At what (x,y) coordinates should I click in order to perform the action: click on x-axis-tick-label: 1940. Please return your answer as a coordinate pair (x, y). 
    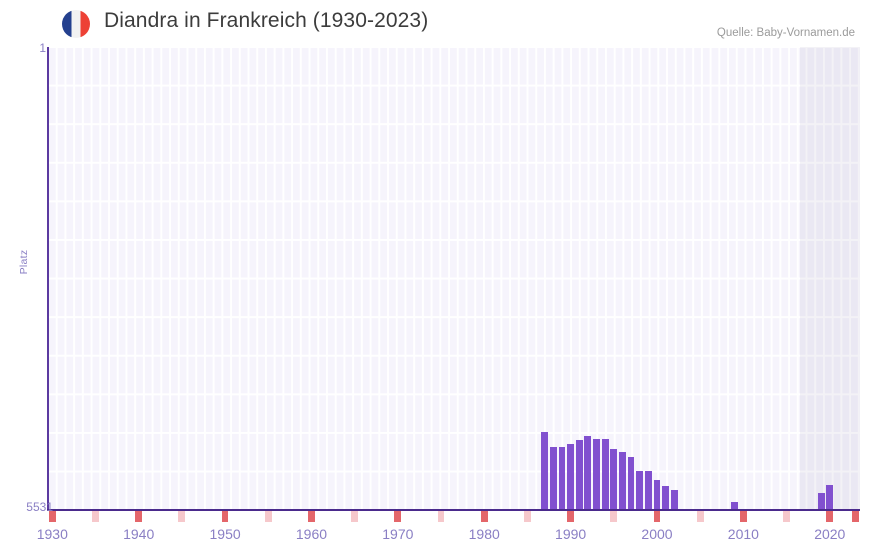
    Looking at the image, I should click on (139, 534).